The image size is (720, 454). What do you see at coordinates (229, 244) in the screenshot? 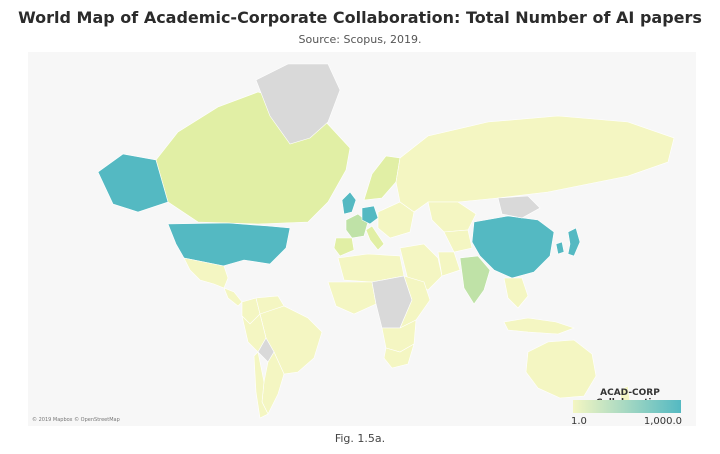
I see `region-united-states: United States` at bounding box center [229, 244].